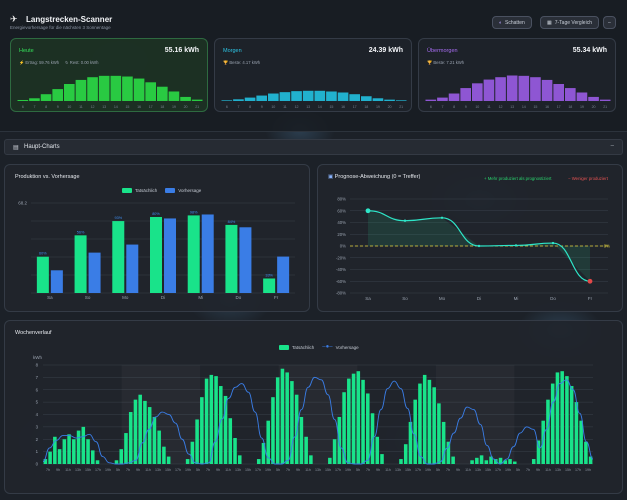  I want to click on production-chart: 68.2 60% Sa 56% So 93% Mo 80% Di 98% Mi 84% Do 33% Fr, so click(156, 250).